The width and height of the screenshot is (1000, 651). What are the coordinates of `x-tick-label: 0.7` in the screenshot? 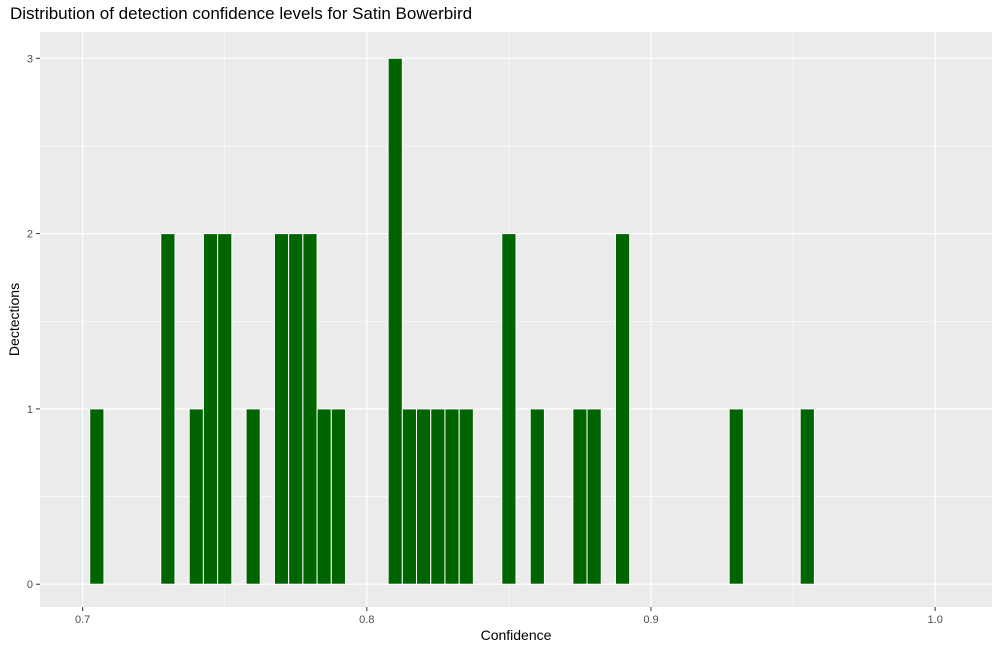 It's located at (82, 620).